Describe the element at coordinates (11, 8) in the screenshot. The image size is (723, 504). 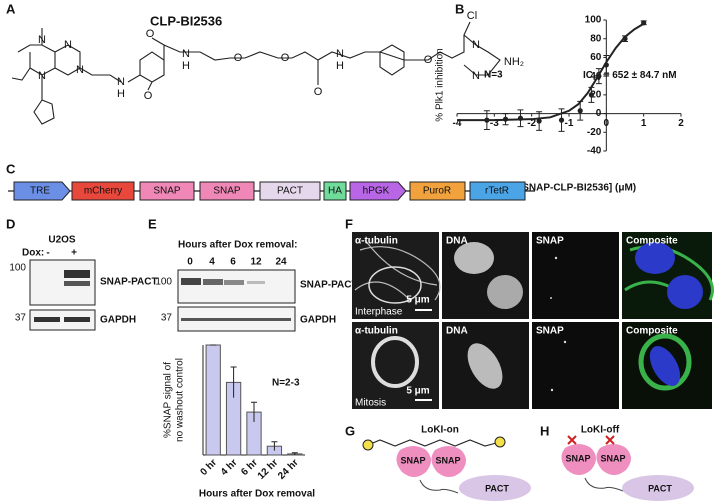
I see `panel-label: A` at that location.